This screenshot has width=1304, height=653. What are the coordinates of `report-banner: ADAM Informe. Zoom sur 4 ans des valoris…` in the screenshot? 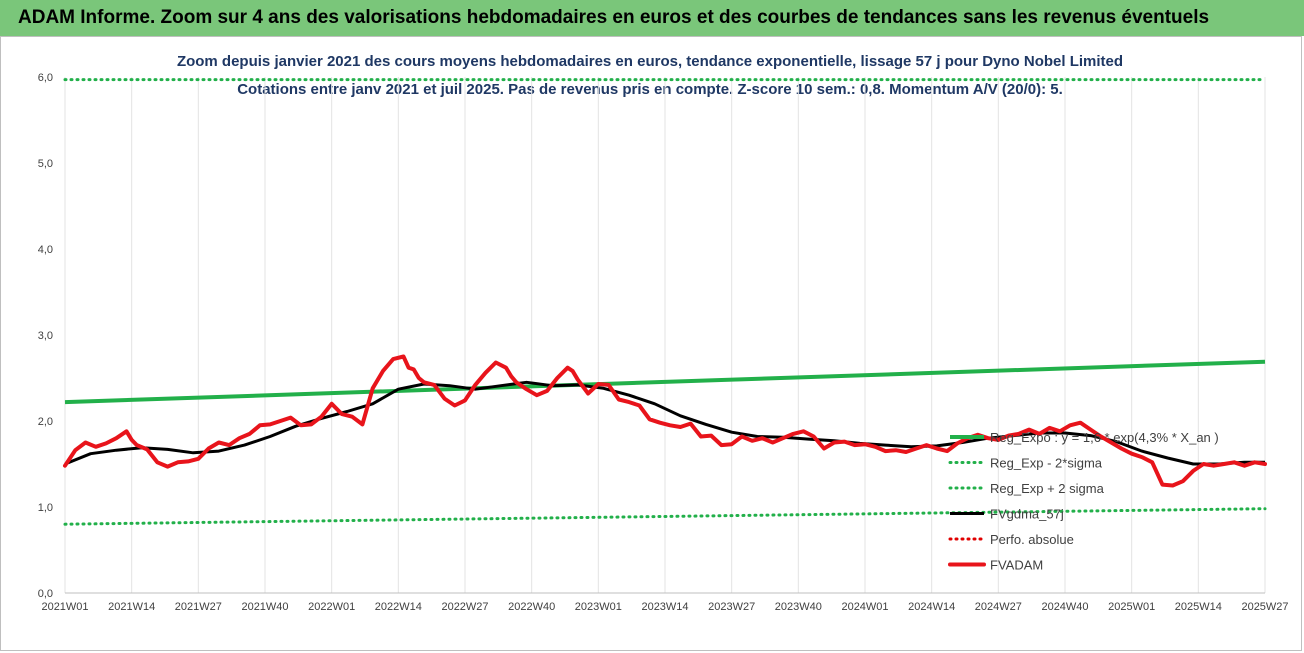 It's located at (652, 18).